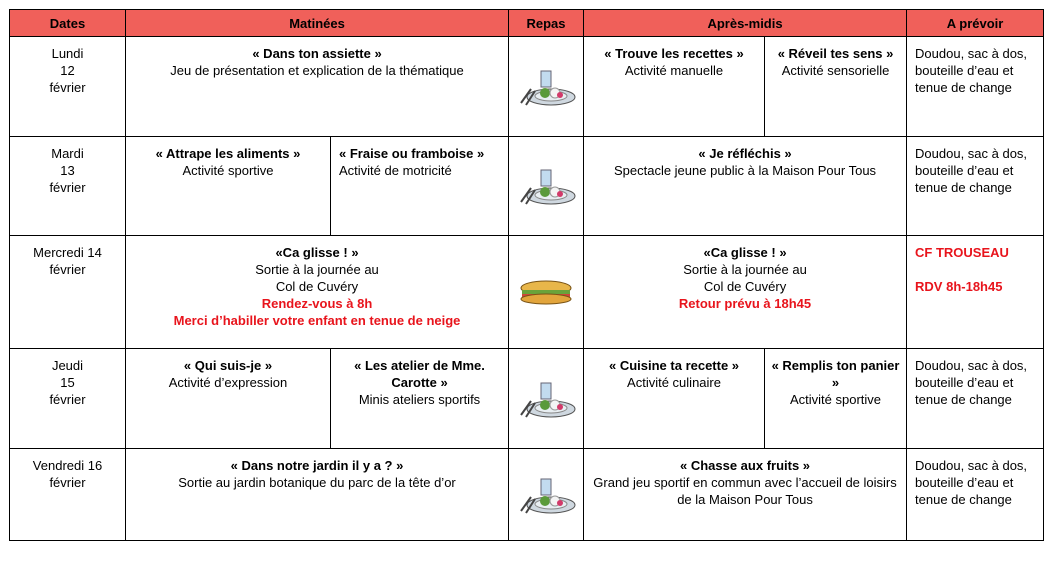 The width and height of the screenshot is (1051, 561). I want to click on activity-title: « Je réfléchis », so click(745, 153).